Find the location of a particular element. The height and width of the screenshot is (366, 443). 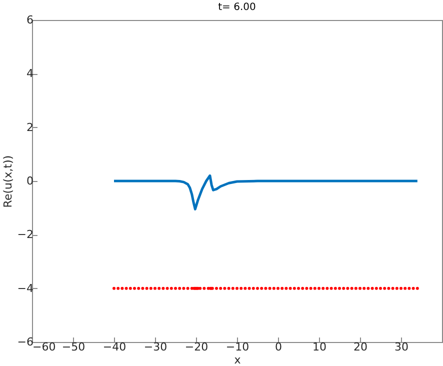

x-tick-label: 0 is located at coordinates (278, 347).